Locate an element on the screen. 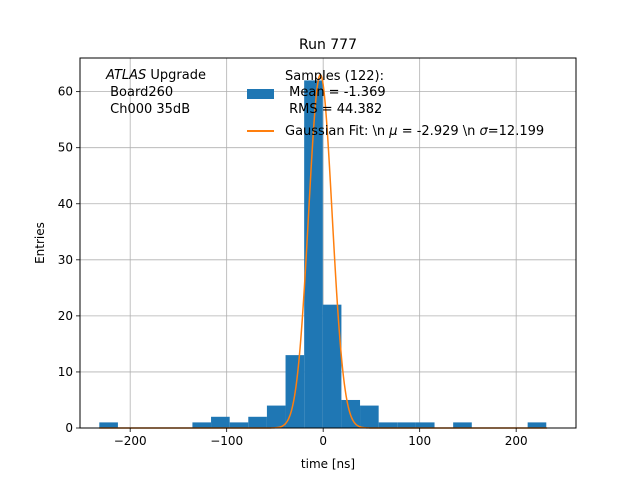  annotation-line-3: Ch000 35dB is located at coordinates (148, 109).